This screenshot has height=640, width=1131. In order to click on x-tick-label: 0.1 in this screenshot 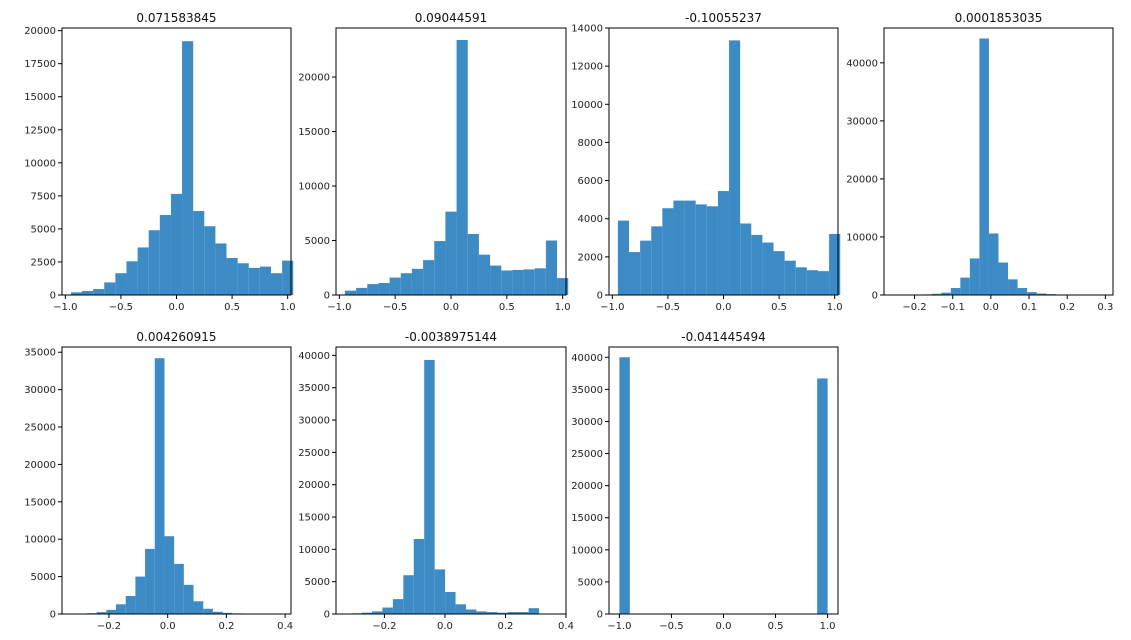, I will do `click(1029, 307)`.